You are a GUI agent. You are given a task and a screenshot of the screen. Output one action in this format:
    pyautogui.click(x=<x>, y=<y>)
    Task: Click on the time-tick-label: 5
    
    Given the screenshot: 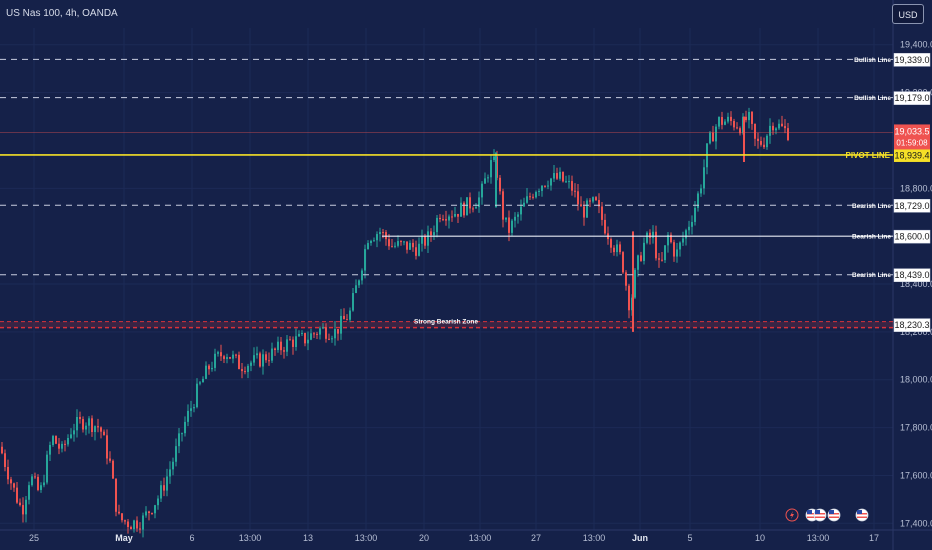 What is the action you would take?
    pyautogui.click(x=689, y=538)
    